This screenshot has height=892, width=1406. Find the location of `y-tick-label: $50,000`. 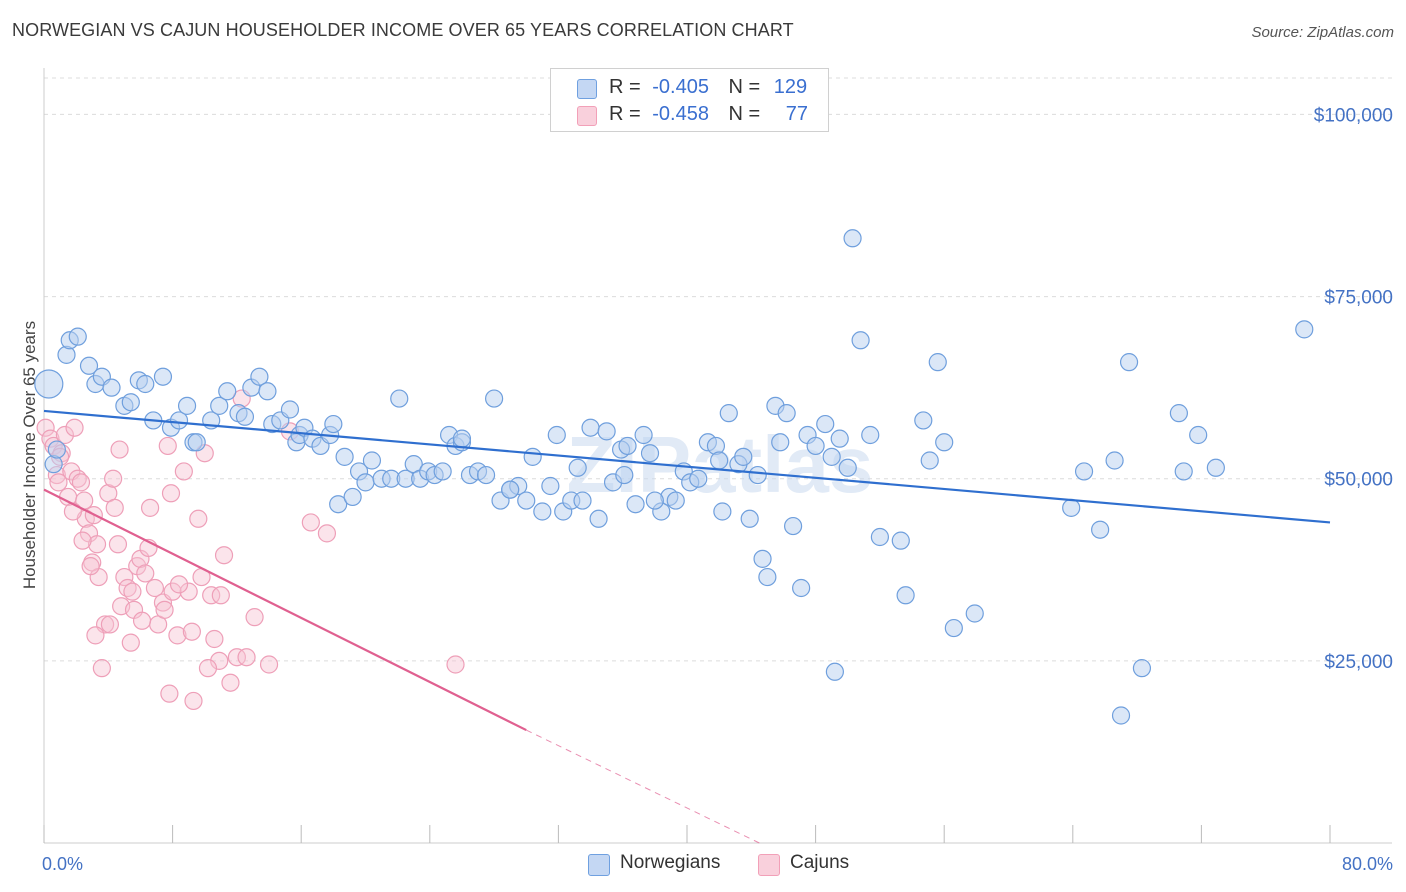

y-tick-label: $50,000 is located at coordinates (1358, 480).